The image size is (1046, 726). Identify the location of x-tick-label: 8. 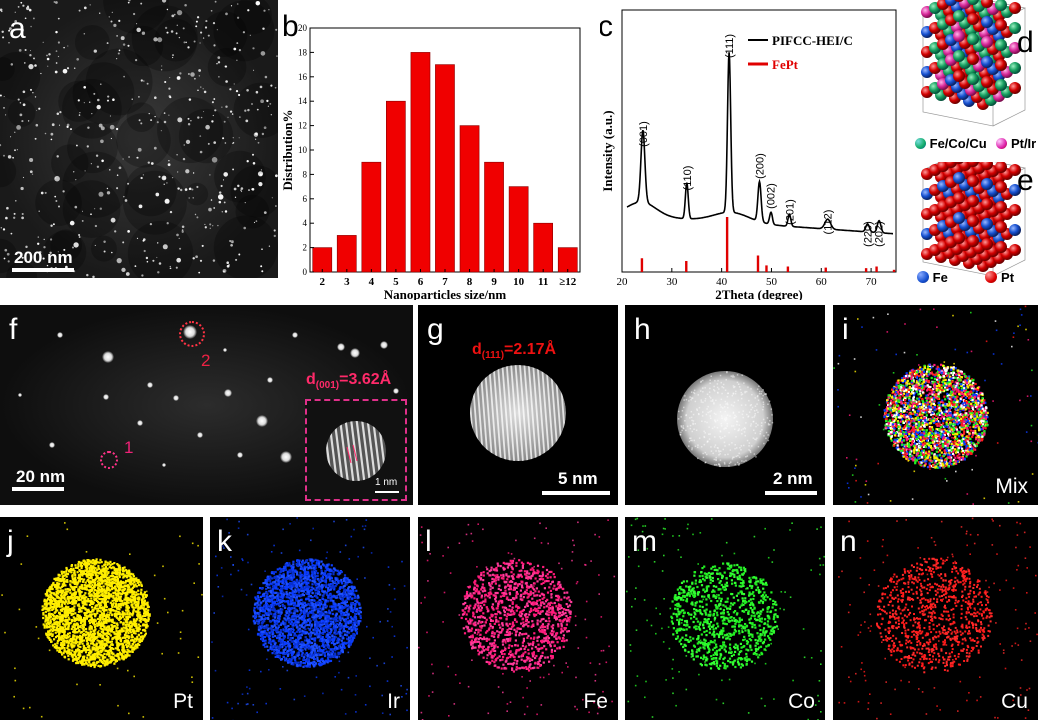
(470, 282).